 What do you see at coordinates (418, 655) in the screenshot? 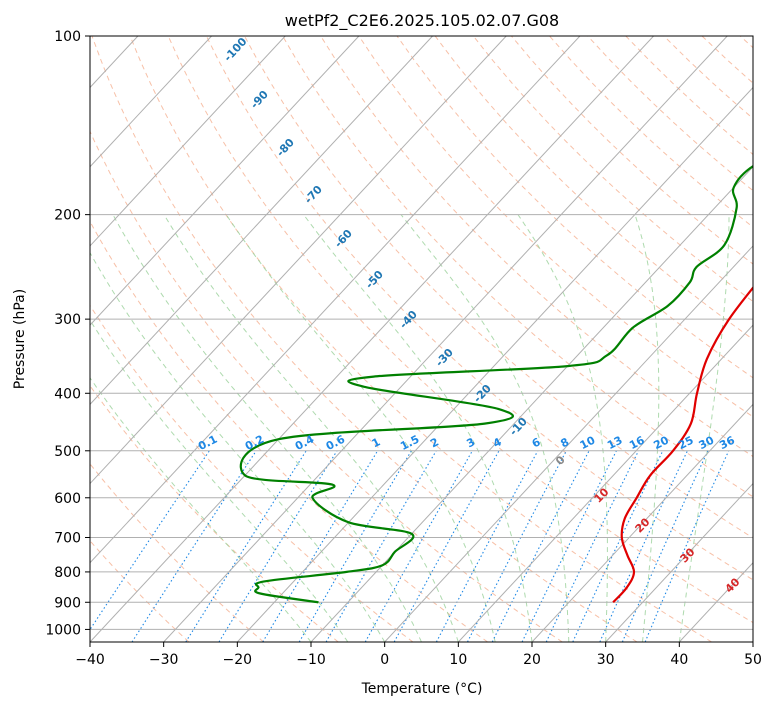
I see `x-axis: −40 −30 −20 −10 0 10 20 30 40 50` at bounding box center [418, 655].